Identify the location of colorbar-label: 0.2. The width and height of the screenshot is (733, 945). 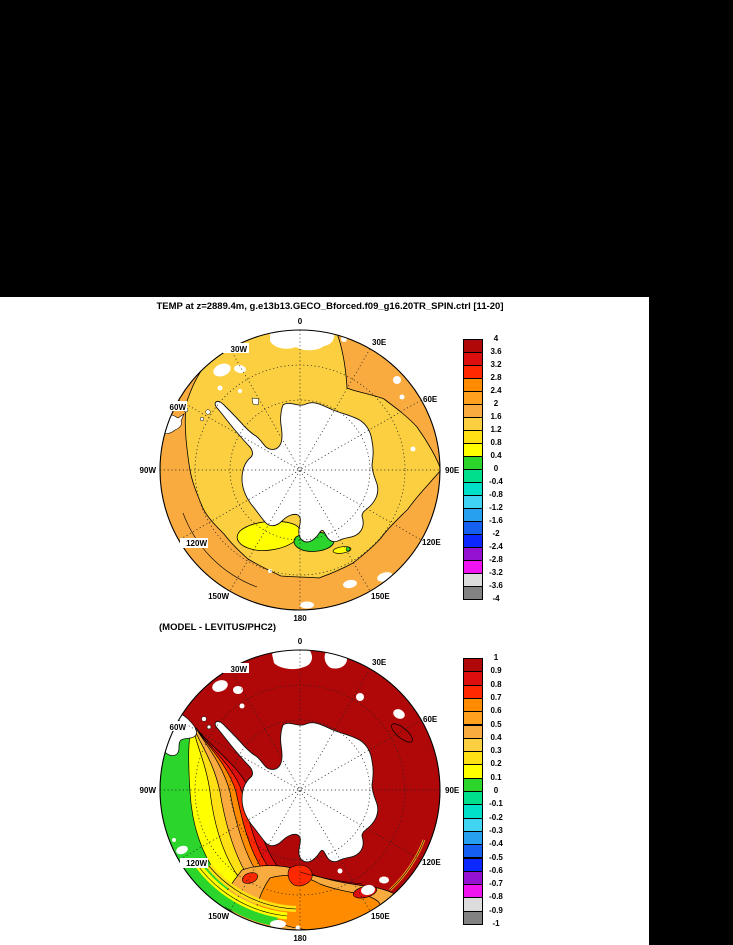
(496, 764).